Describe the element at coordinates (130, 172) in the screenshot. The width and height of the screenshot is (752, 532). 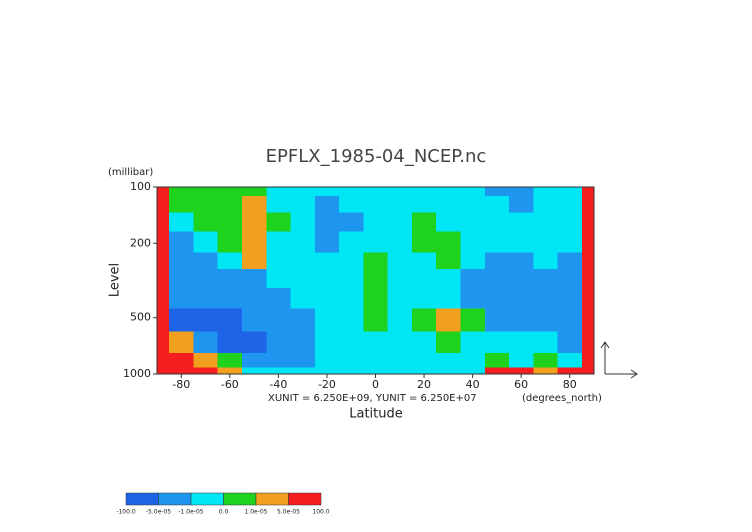
I see `y-unit: (millibar)` at that location.